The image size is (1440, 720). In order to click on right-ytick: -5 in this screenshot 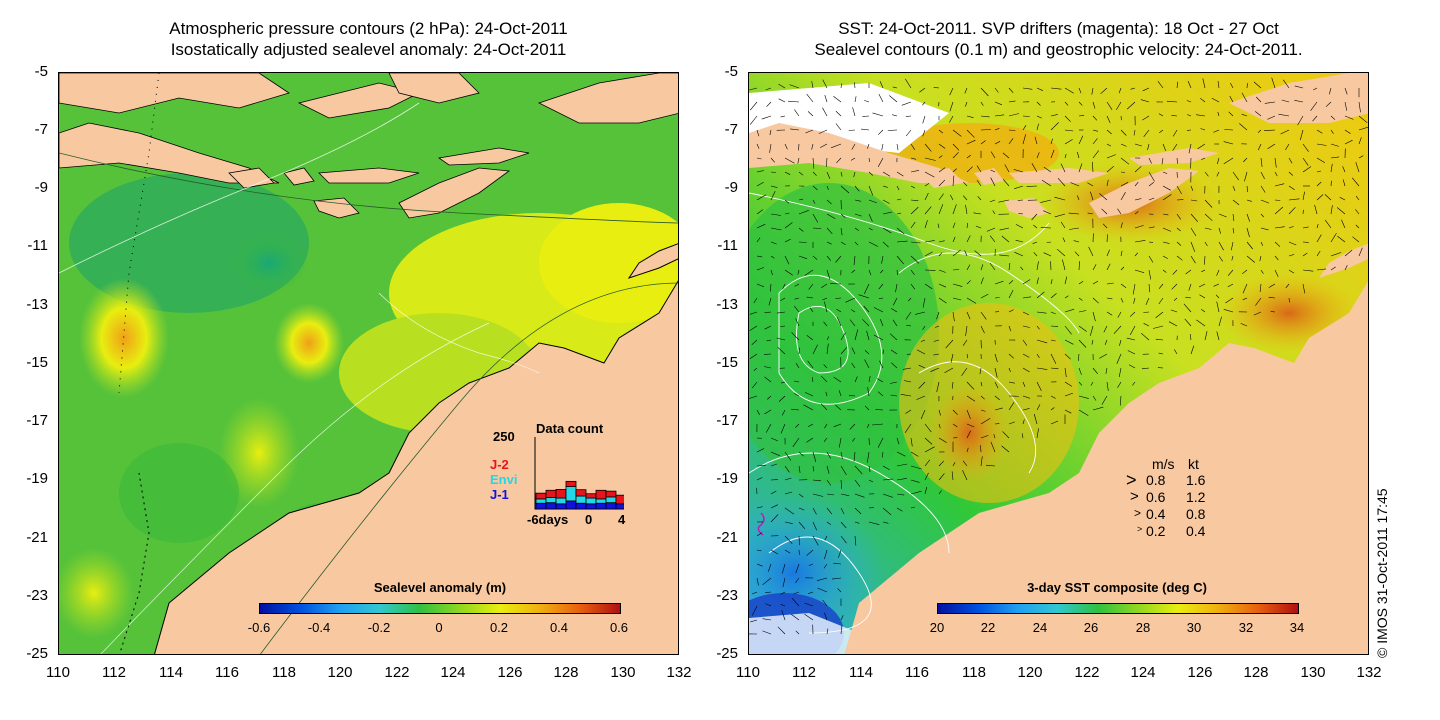, I will do `click(731, 71)`.